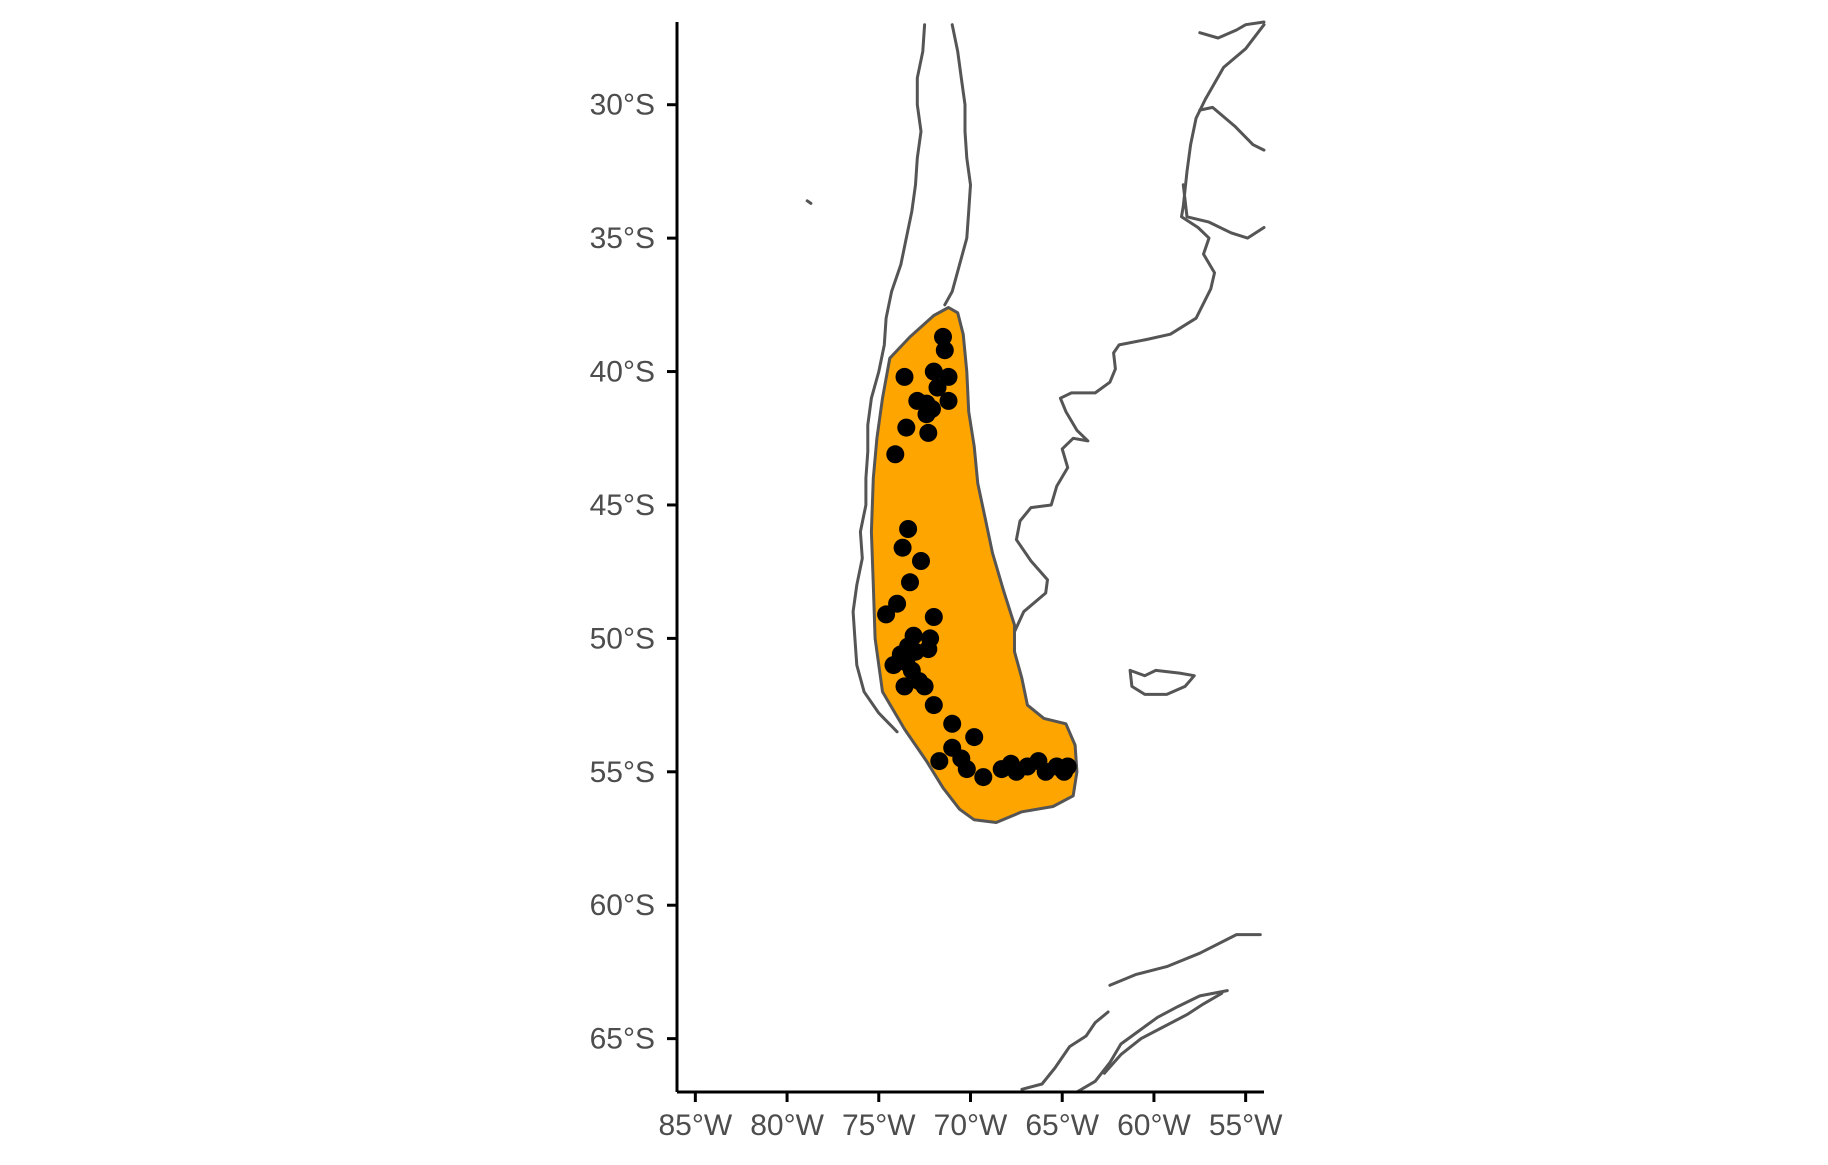  Describe the element at coordinates (622, 372) in the screenshot. I see `y-tick-label: 40°S` at that location.